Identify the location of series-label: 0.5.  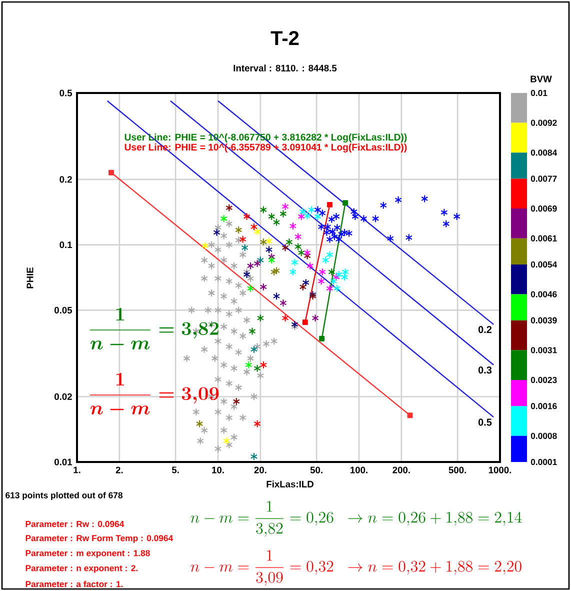
(485, 422).